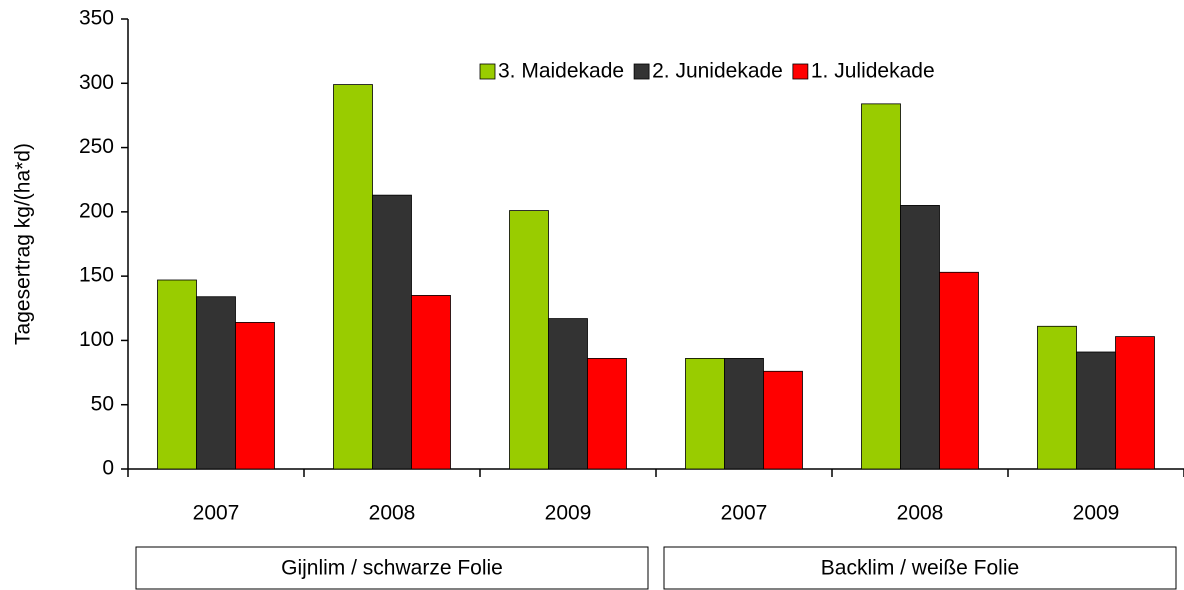  Describe the element at coordinates (561, 71) in the screenshot. I see `legend-label: 3. Maidekade` at that location.